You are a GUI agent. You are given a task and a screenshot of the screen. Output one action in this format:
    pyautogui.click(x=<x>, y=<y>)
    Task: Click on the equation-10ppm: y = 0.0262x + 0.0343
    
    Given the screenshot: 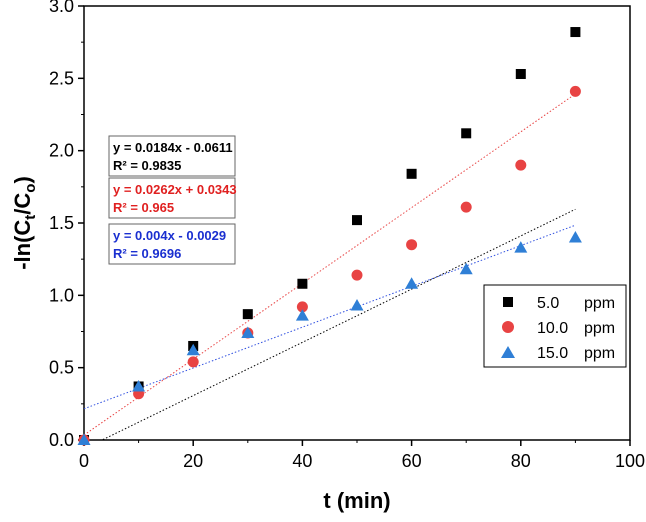 What is the action you would take?
    pyautogui.click(x=175, y=189)
    